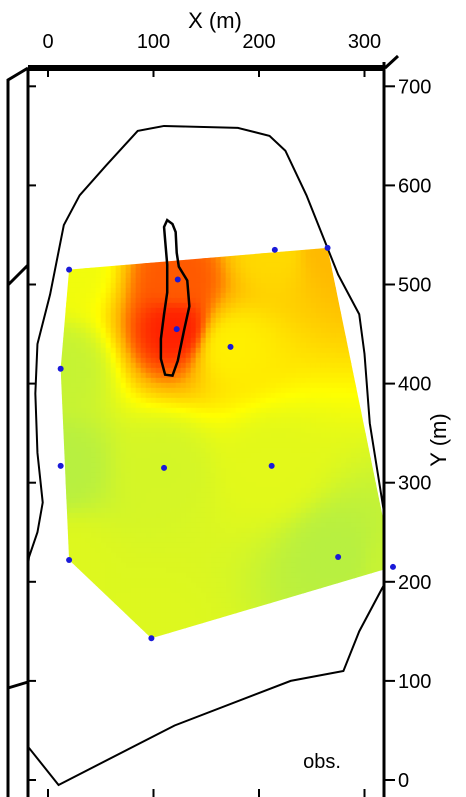 The image size is (466, 797). What do you see at coordinates (414, 286) in the screenshot?
I see `y-tick-label: 500` at bounding box center [414, 286].